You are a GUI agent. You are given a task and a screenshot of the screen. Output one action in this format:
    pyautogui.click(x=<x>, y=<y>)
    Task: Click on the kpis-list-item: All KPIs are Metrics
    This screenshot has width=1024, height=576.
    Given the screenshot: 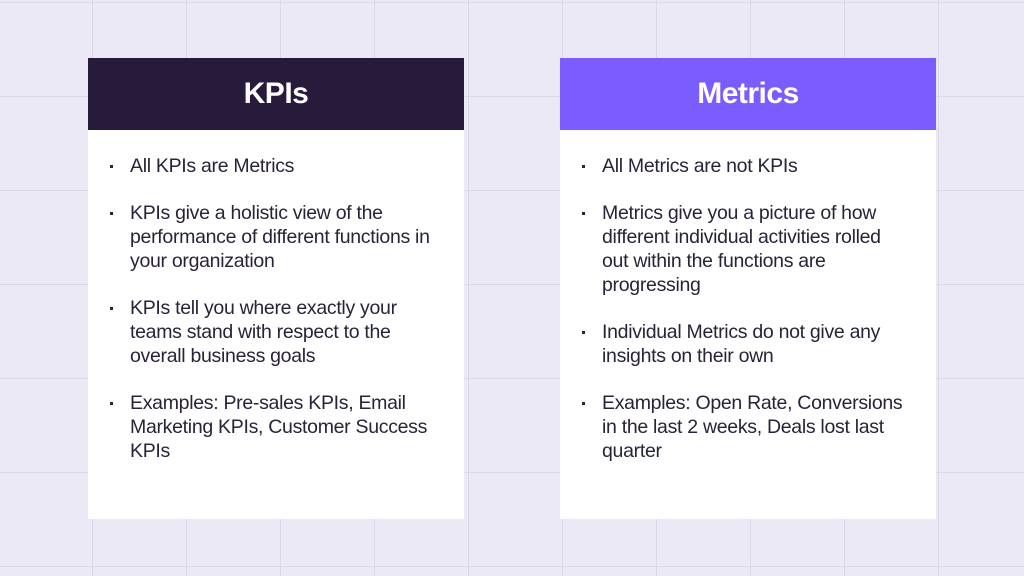 What is the action you would take?
    pyautogui.click(x=274, y=166)
    